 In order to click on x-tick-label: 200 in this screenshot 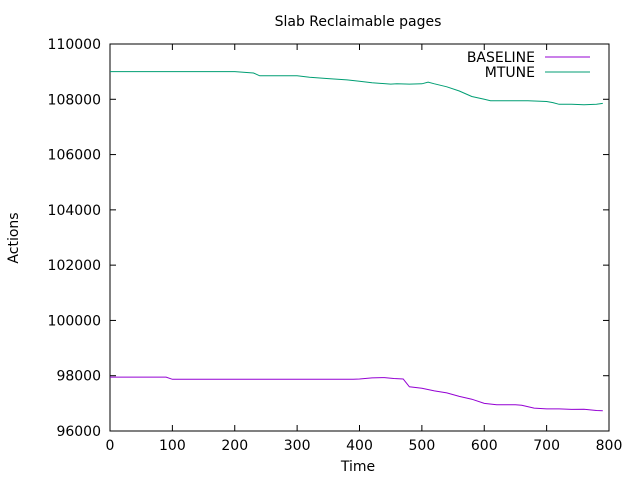, I will do `click(234, 446)`.